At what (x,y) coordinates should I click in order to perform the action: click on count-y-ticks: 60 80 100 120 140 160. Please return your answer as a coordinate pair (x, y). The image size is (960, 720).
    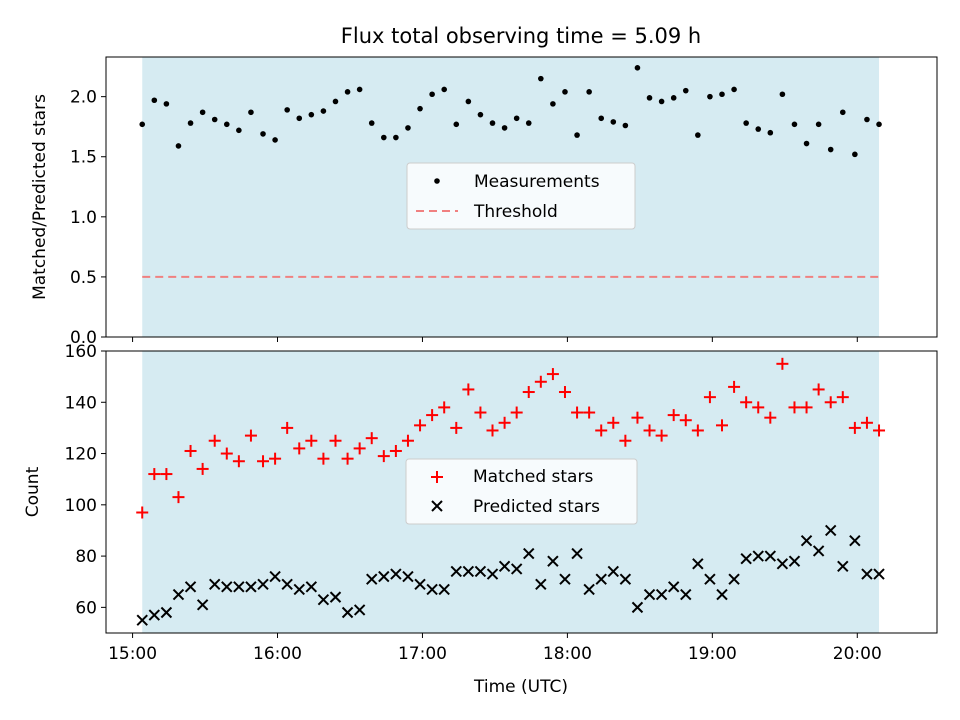
    Looking at the image, I should click on (85, 480).